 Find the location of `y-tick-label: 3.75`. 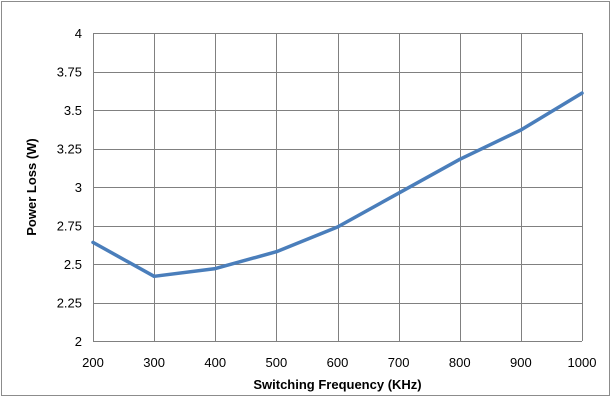

y-tick-label: 3.75 is located at coordinates (69, 72).